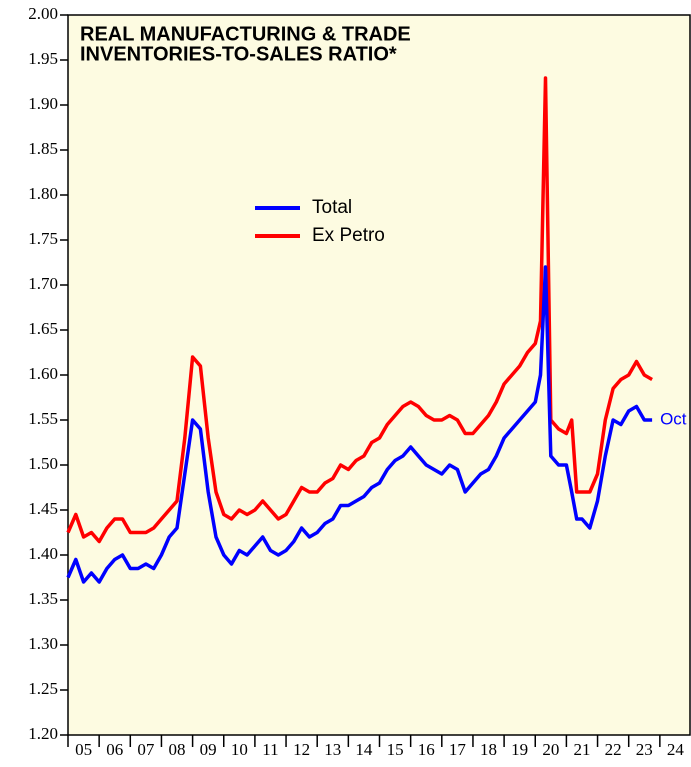  I want to click on x-tick-label: 23, so click(644, 749).